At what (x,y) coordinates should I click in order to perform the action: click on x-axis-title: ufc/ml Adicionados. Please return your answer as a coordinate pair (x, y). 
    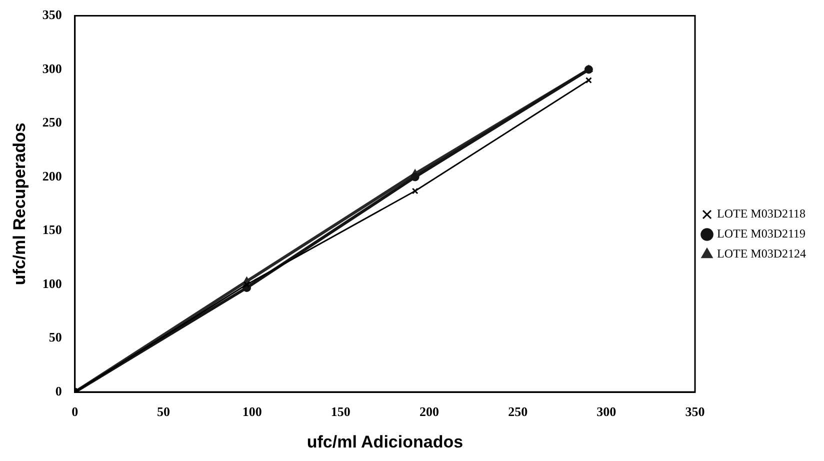
    Looking at the image, I should click on (385, 442).